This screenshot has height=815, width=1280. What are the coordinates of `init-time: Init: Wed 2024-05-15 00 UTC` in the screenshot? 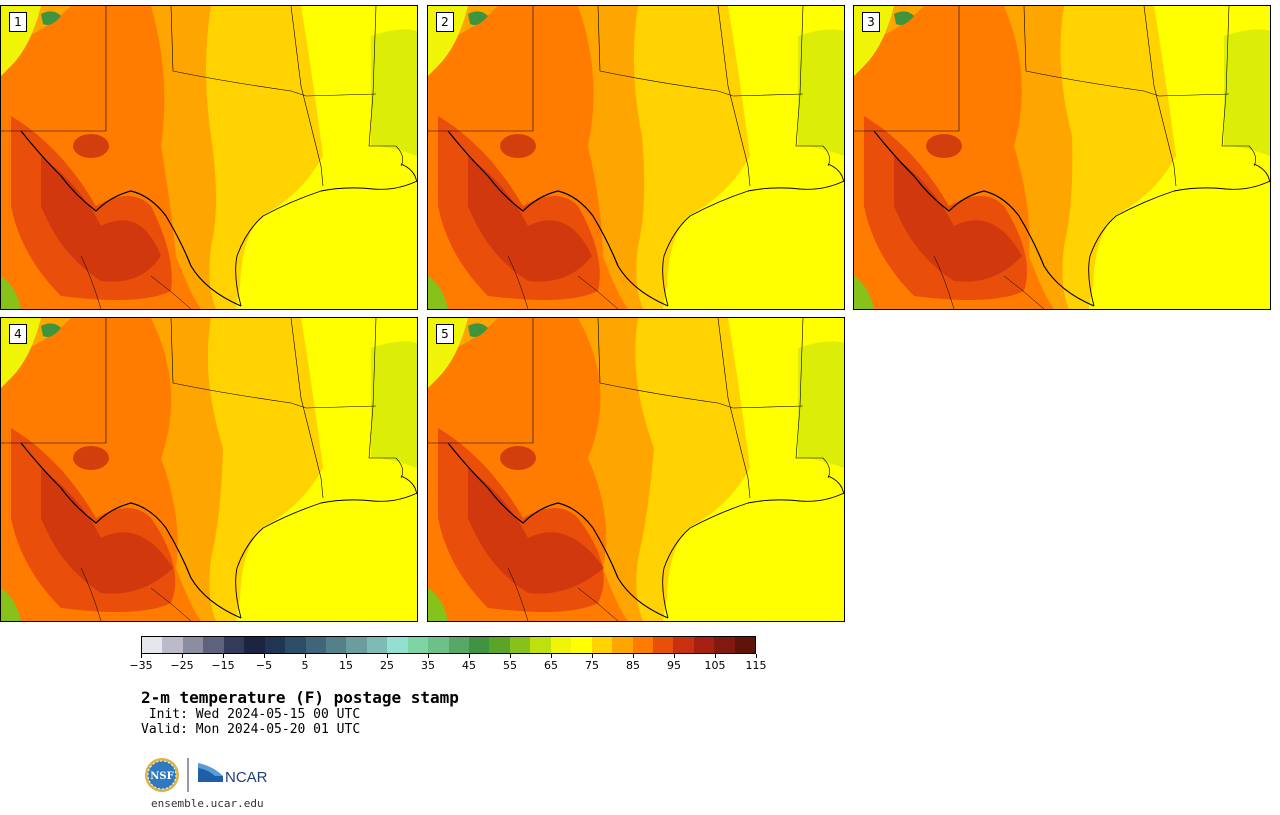 It's located at (251, 714).